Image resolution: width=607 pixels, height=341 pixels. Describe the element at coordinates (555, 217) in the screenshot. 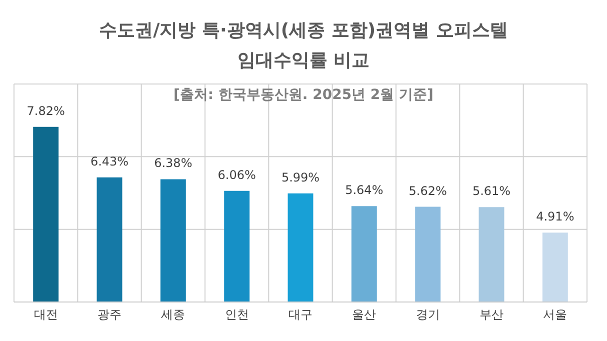

I see `data-label: 4.91%` at that location.